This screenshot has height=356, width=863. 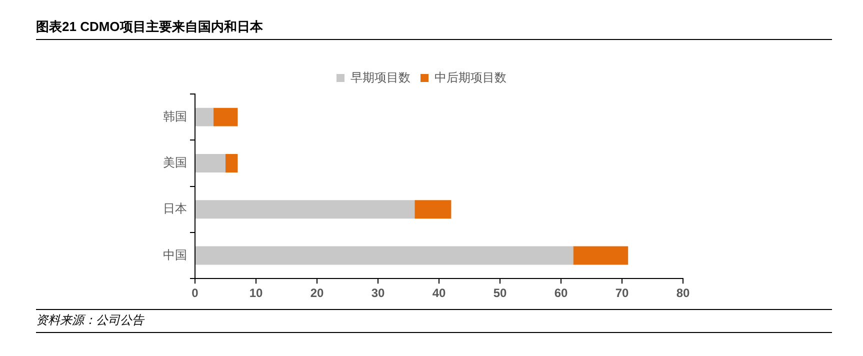 What do you see at coordinates (175, 163) in the screenshot?
I see `y-tick-label: 美国` at bounding box center [175, 163].